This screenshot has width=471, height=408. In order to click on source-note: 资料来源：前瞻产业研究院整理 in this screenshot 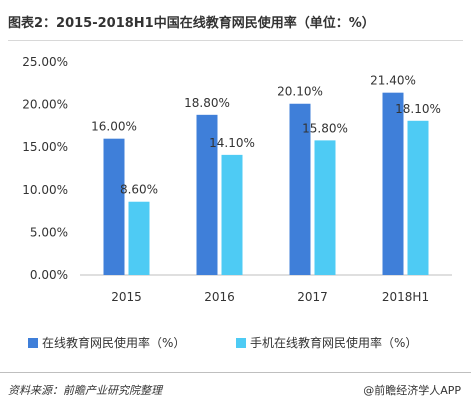, I will do `click(85, 390)`.